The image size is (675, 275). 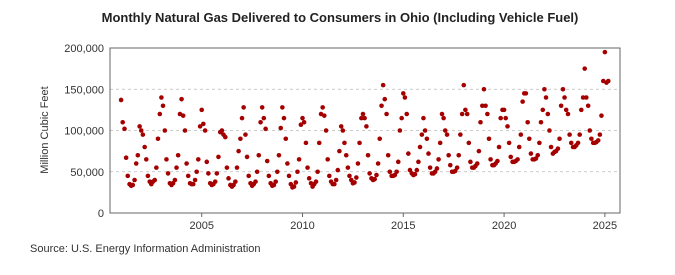 I want to click on y-tick-label: 50,000, so click(x=87, y=173).